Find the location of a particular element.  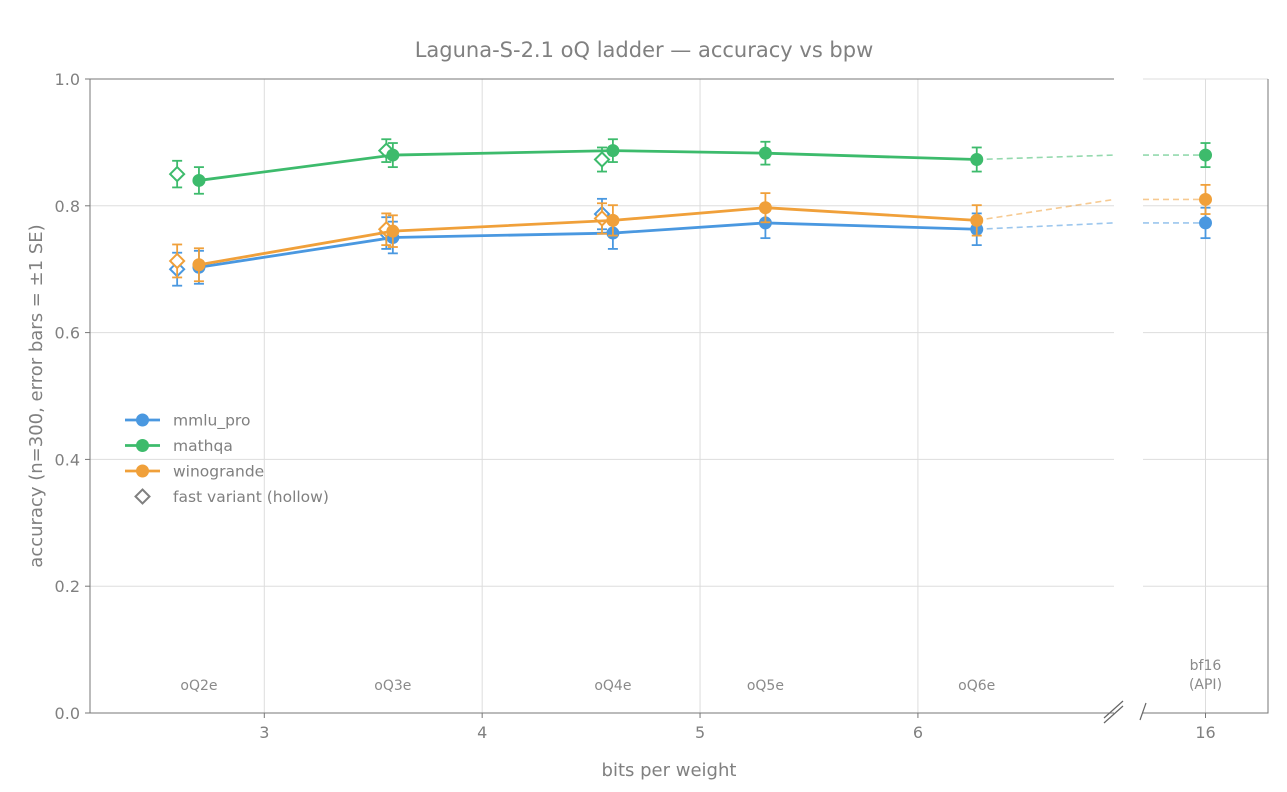

quant-label-sub: (API) is located at coordinates (1205, 685).